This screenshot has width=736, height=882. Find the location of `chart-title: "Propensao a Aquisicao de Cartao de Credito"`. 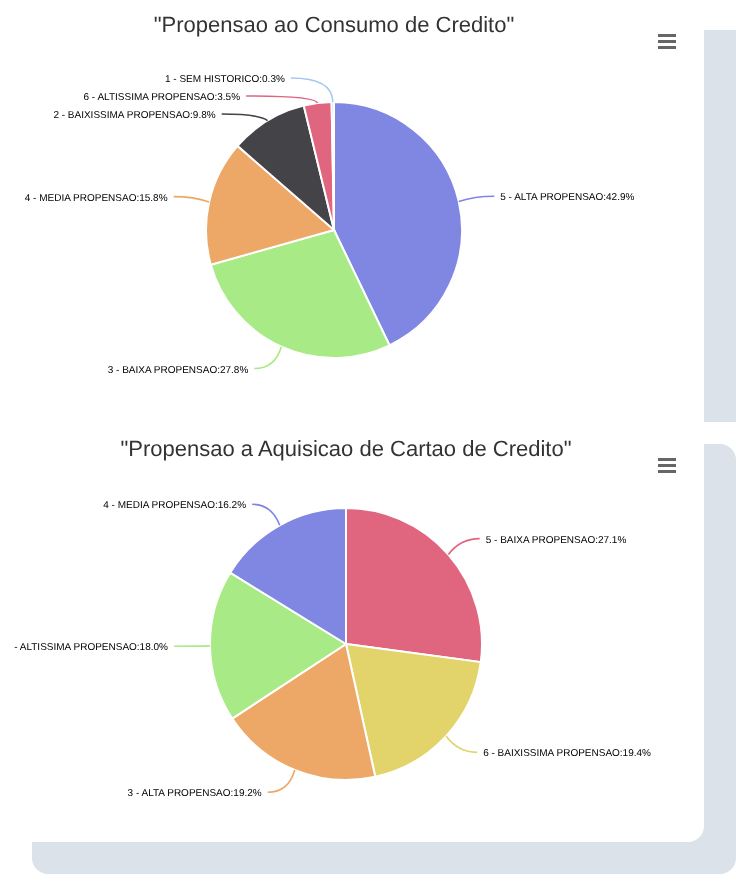

chart-title: "Propensao a Aquisicao de Cartao de Credito" is located at coordinates (346, 450).